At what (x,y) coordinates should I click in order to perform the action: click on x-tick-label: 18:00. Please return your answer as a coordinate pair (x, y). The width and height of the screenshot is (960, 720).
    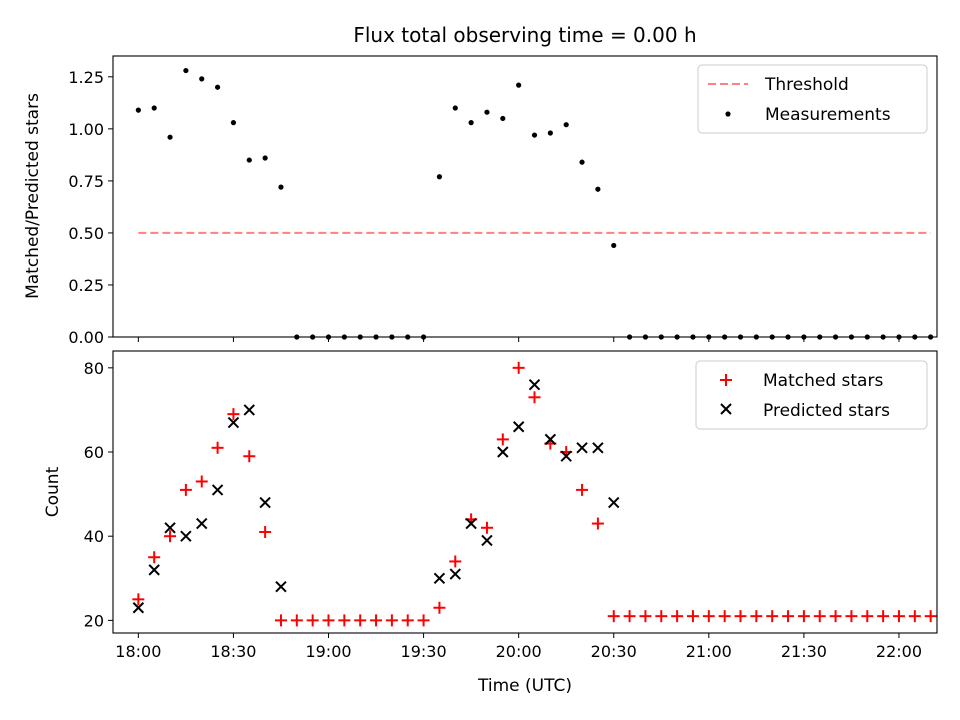
    Looking at the image, I should click on (138, 651).